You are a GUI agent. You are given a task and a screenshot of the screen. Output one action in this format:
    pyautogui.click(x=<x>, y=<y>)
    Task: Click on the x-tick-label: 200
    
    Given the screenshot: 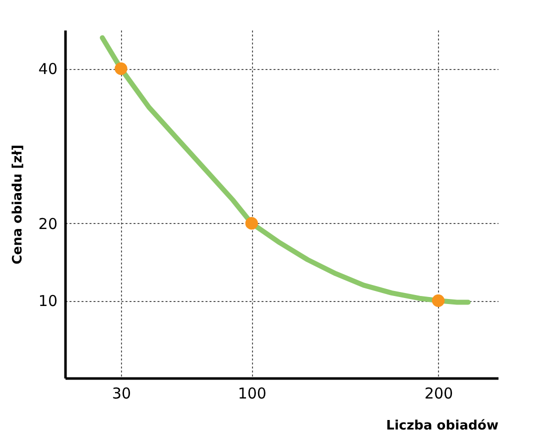 What is the action you would take?
    pyautogui.click(x=439, y=393)
    